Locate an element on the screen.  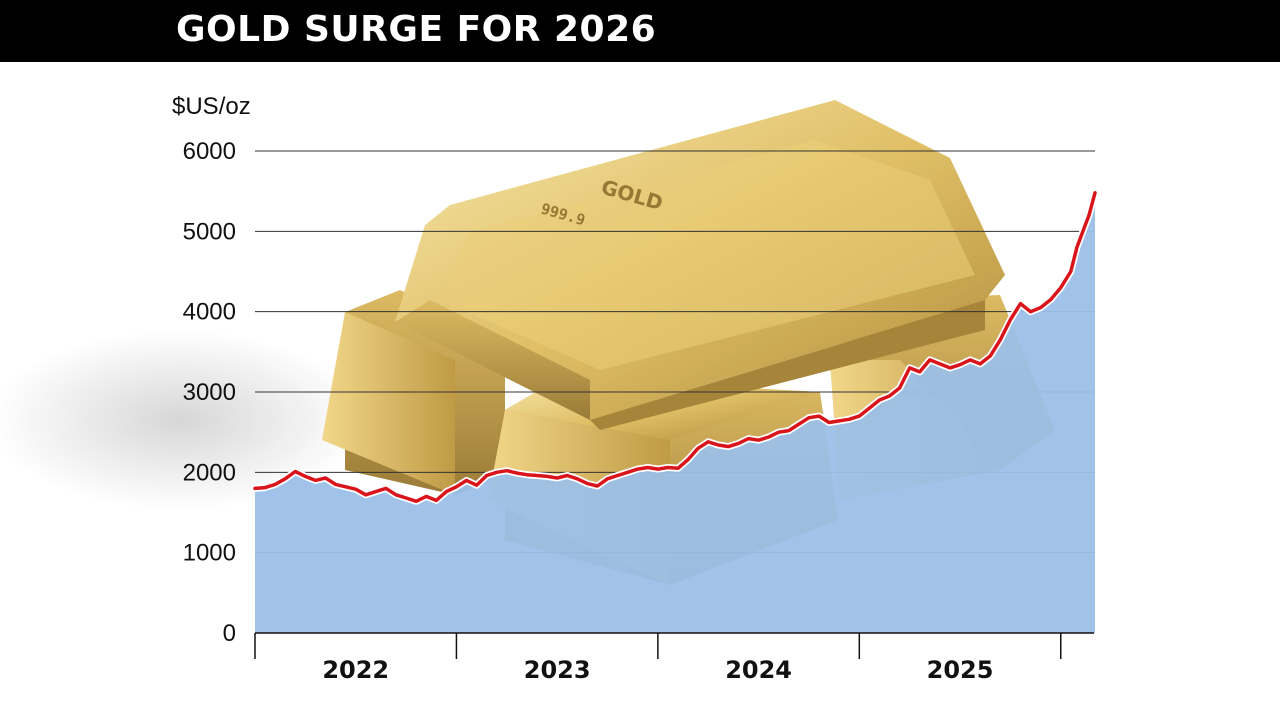
y-axis: 0 1000 2000 3000 4000 5000 6000 is located at coordinates (209, 392).